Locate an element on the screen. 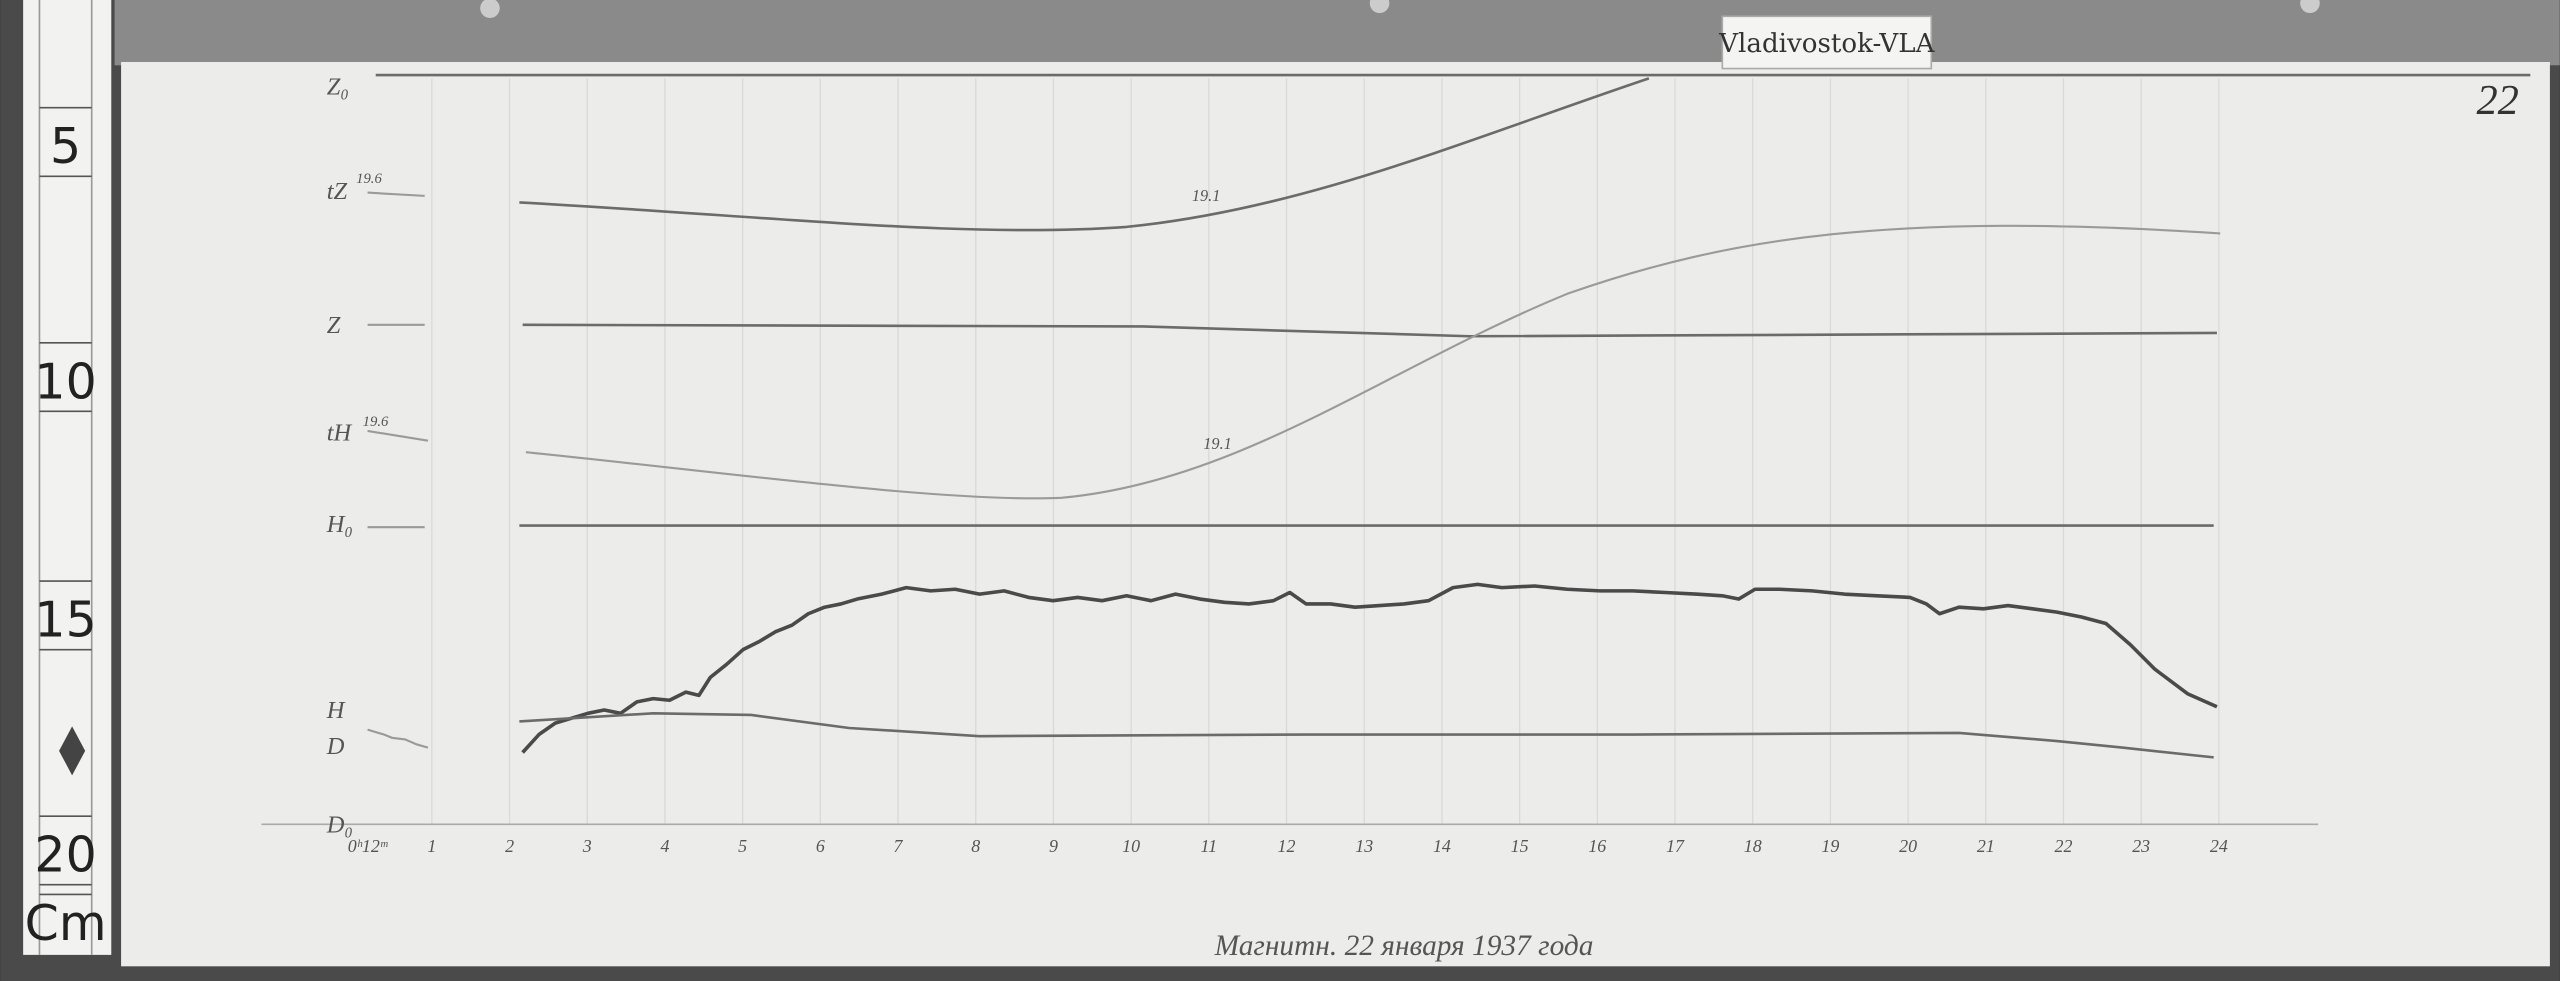  page-number: 22 is located at coordinates (2497, 100).